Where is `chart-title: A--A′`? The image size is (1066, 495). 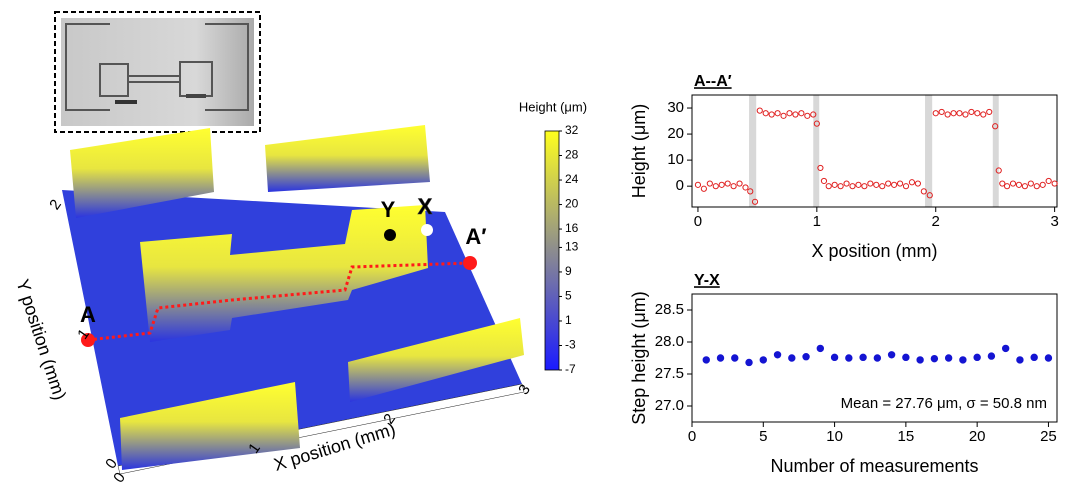
chart-title: A--A′ is located at coordinates (713, 81).